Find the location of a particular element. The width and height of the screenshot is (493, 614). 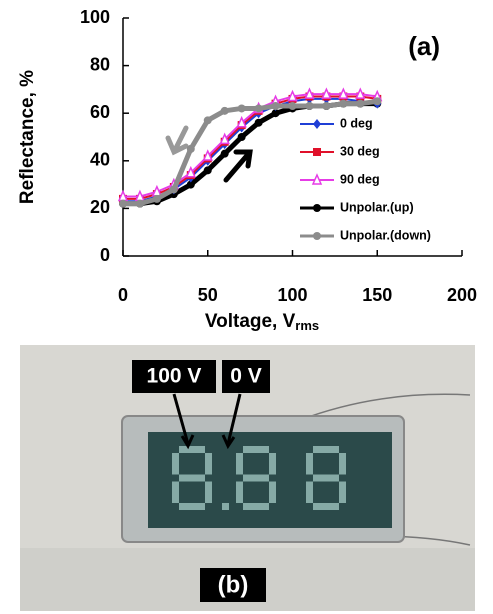

x-tick-label: 200 is located at coordinates (462, 295).